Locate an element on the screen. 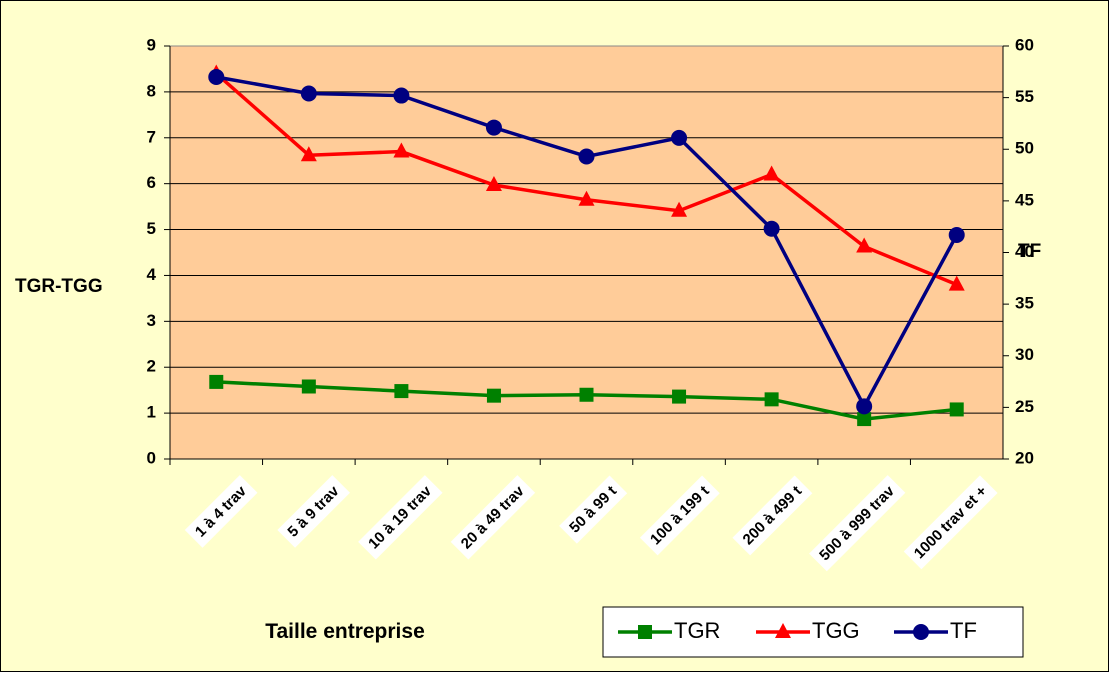 This screenshot has width=1109, height=677. x-axis-label: Taille entreprise is located at coordinates (345, 631).